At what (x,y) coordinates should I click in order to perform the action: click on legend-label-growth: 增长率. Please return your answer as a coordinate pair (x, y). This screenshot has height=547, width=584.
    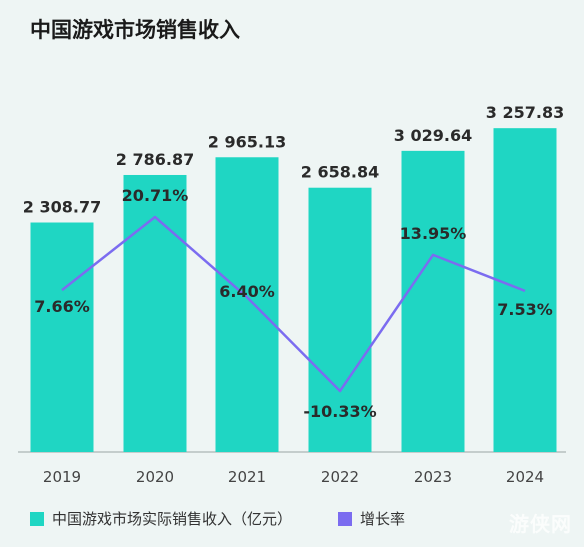
    Looking at the image, I should click on (383, 519).